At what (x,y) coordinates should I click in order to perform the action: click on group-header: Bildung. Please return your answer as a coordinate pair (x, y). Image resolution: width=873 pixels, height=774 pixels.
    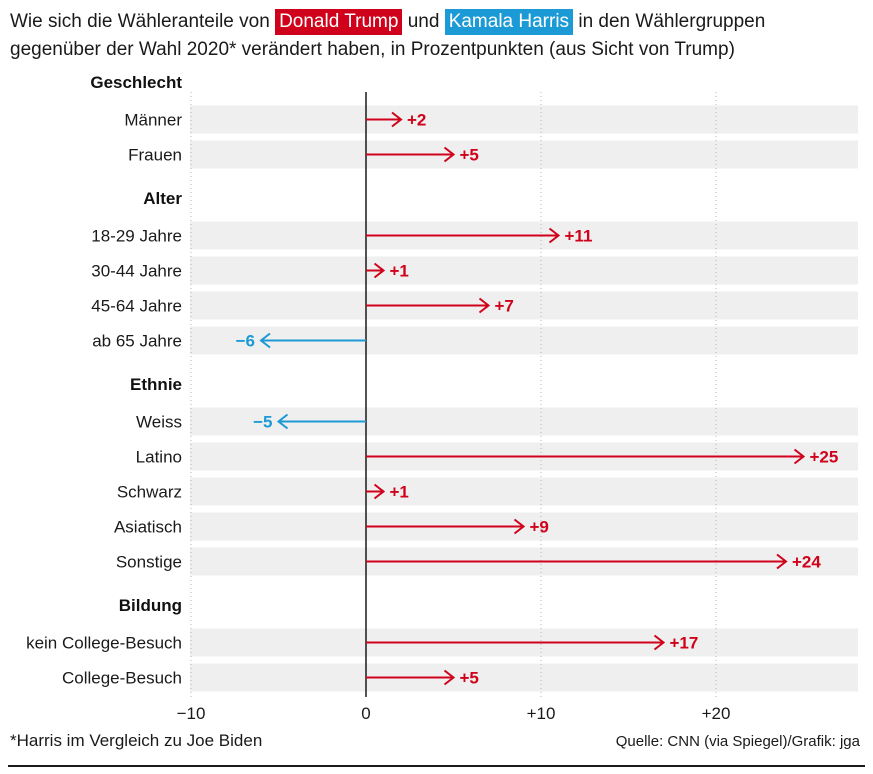
    Looking at the image, I should click on (150, 605).